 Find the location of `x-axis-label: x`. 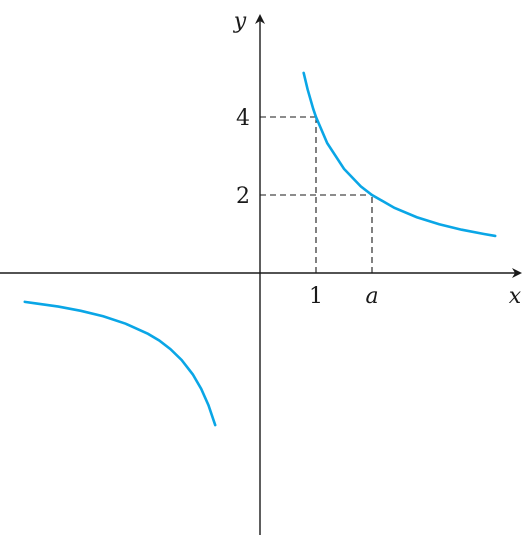

x-axis-label: x is located at coordinates (515, 296).